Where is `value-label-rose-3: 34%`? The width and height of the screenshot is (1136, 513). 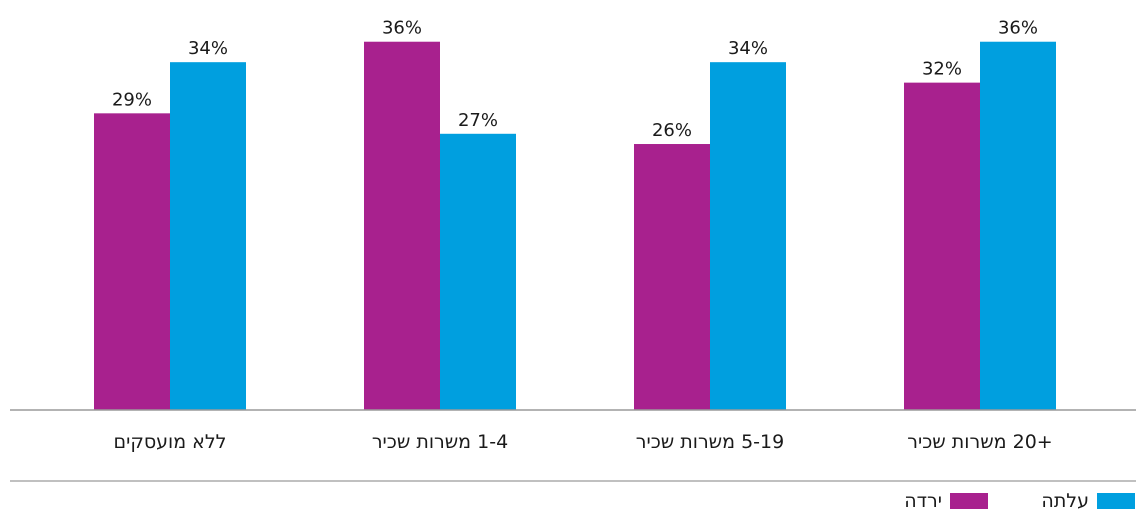 value-label-rose-3: 34% is located at coordinates (208, 48).